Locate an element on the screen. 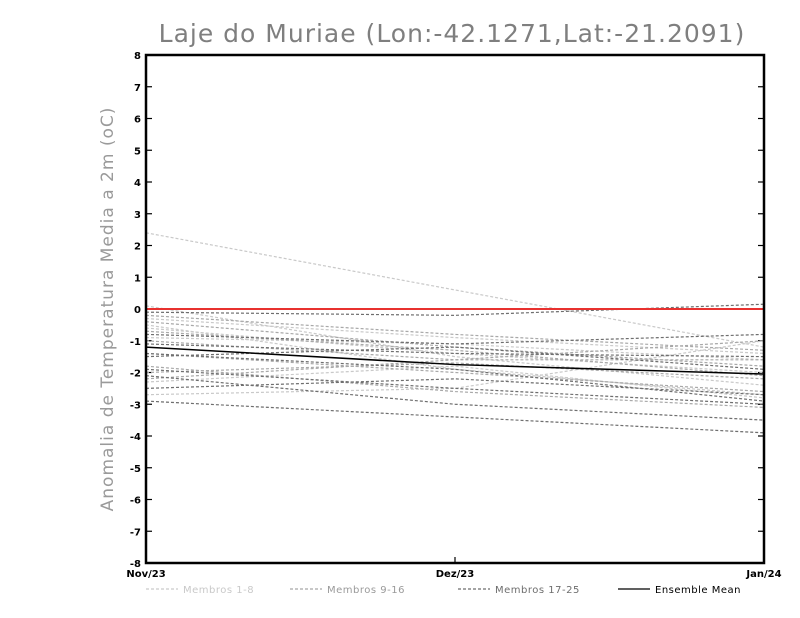 The height and width of the screenshot is (618, 800). y-axis-label: Anomalia de Temperatura Media a 2m (oC) is located at coordinates (108, 309).